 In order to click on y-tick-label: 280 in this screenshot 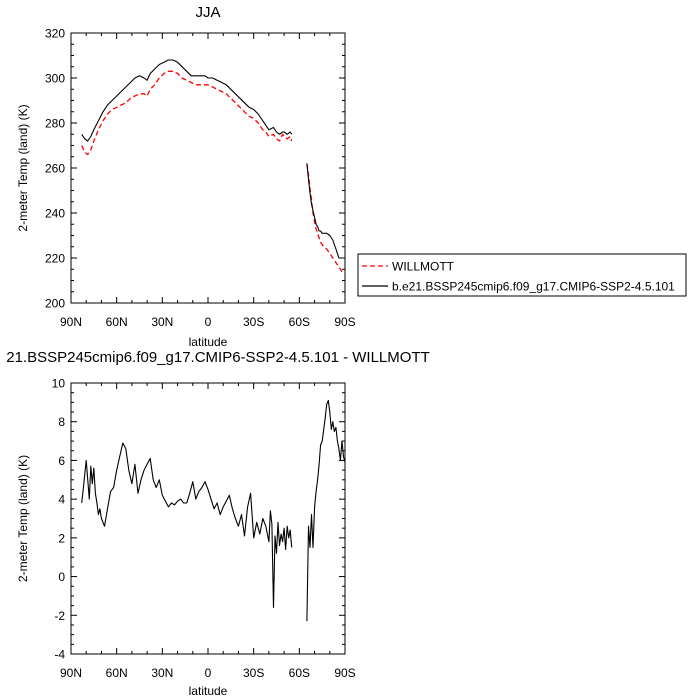, I will do `click(55, 124)`.